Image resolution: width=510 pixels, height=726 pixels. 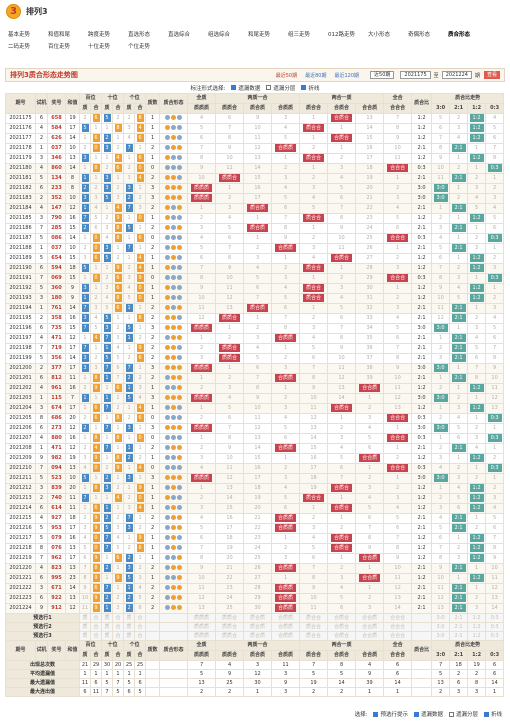 What do you see at coordinates (398, 645) in the screenshot?
I see `header-cell: 全合` at bounding box center [398, 645].